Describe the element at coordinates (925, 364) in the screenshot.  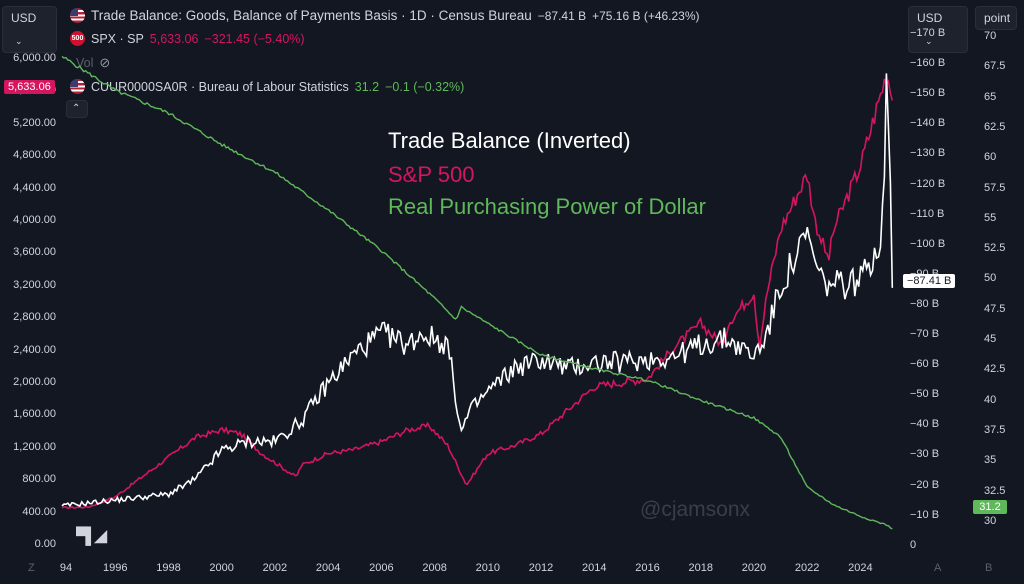
I see `mid-tick-label: −60 B` at that location.